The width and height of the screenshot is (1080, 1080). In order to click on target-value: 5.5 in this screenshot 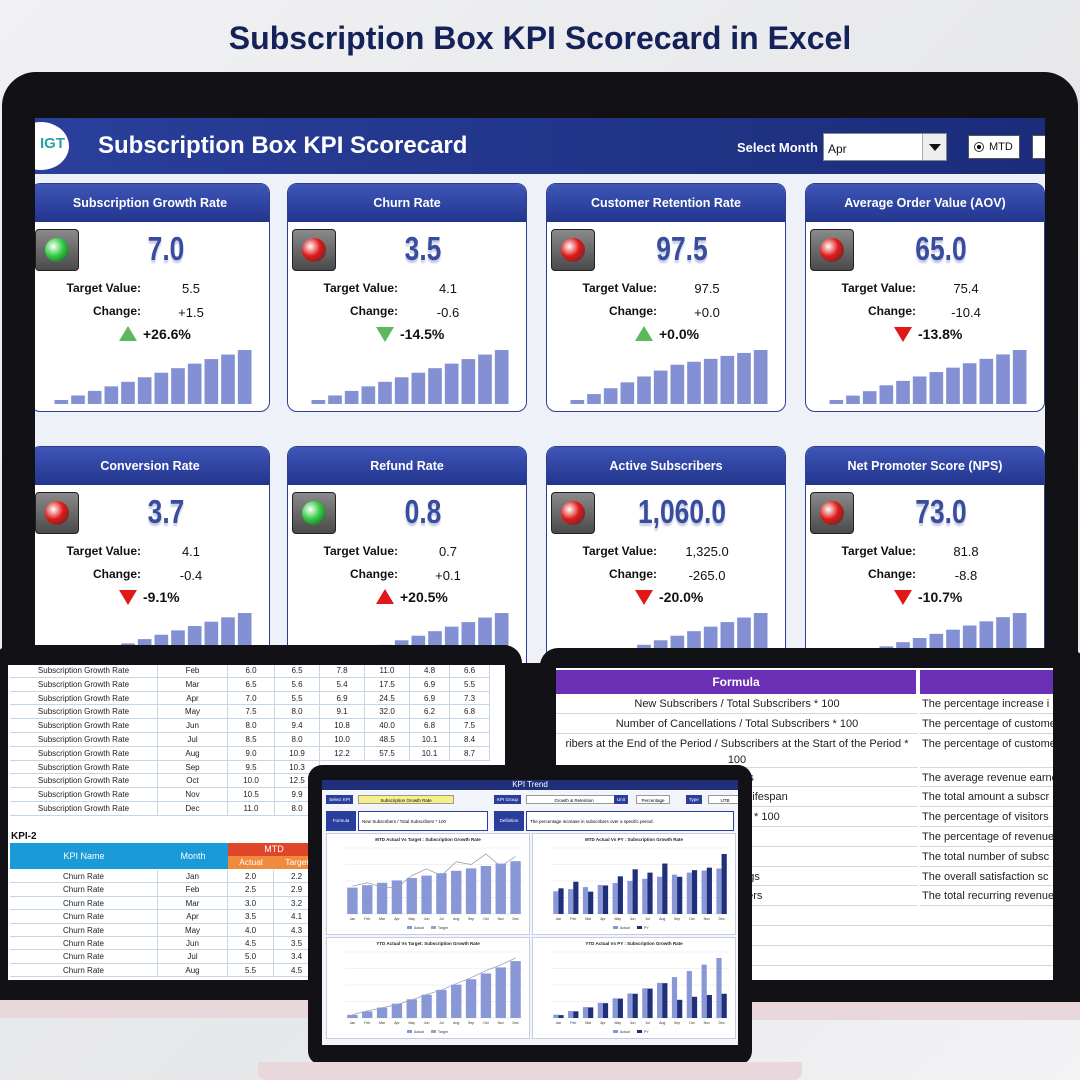, I will do `click(191, 288)`.